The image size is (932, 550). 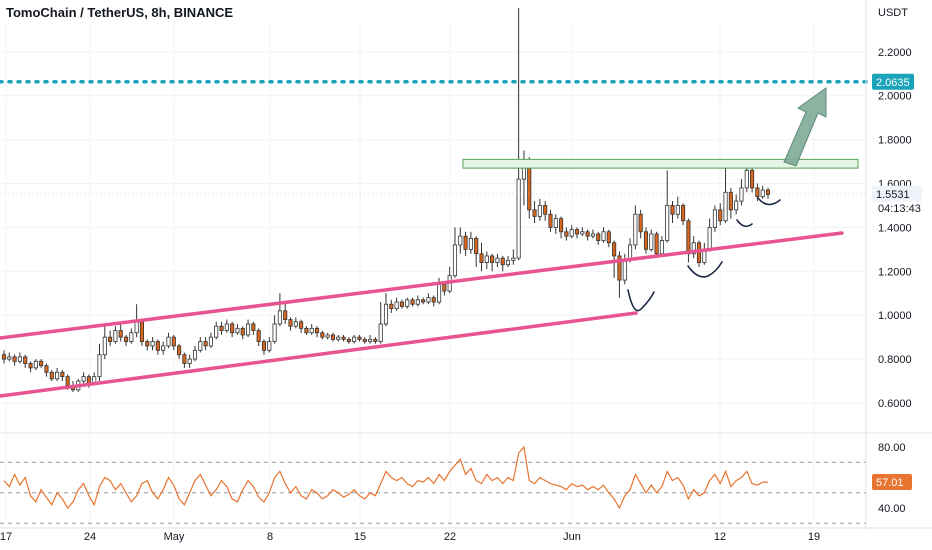 I want to click on x-tick-label: 22, so click(x=450, y=537).